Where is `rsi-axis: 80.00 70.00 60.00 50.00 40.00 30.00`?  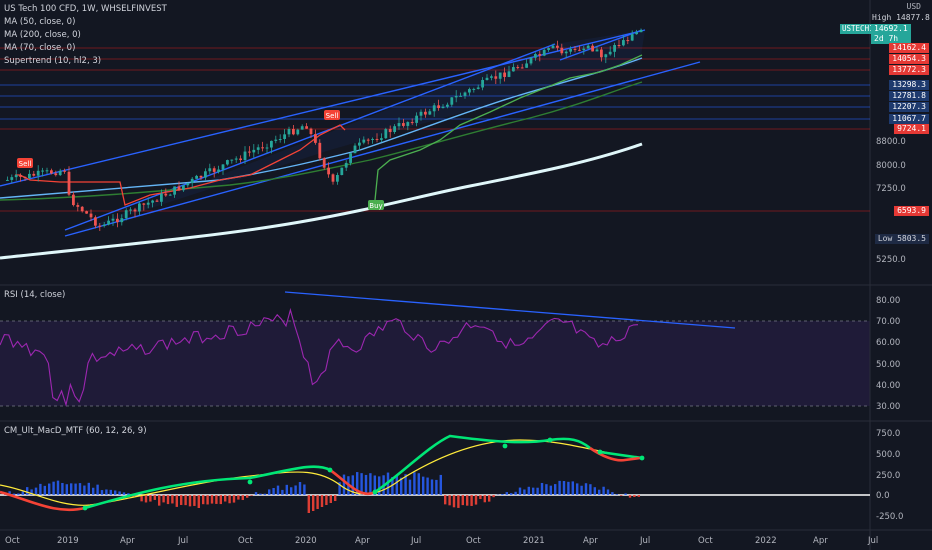 rsi-axis: 80.00 70.00 60.00 50.00 40.00 30.00 is located at coordinates (888, 354).